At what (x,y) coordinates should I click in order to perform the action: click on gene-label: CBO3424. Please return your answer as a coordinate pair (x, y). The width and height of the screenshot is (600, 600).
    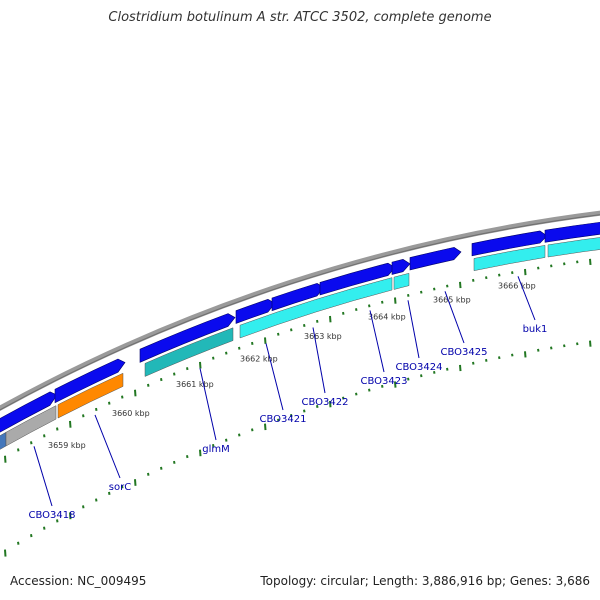
    Looking at the image, I should click on (419, 367).